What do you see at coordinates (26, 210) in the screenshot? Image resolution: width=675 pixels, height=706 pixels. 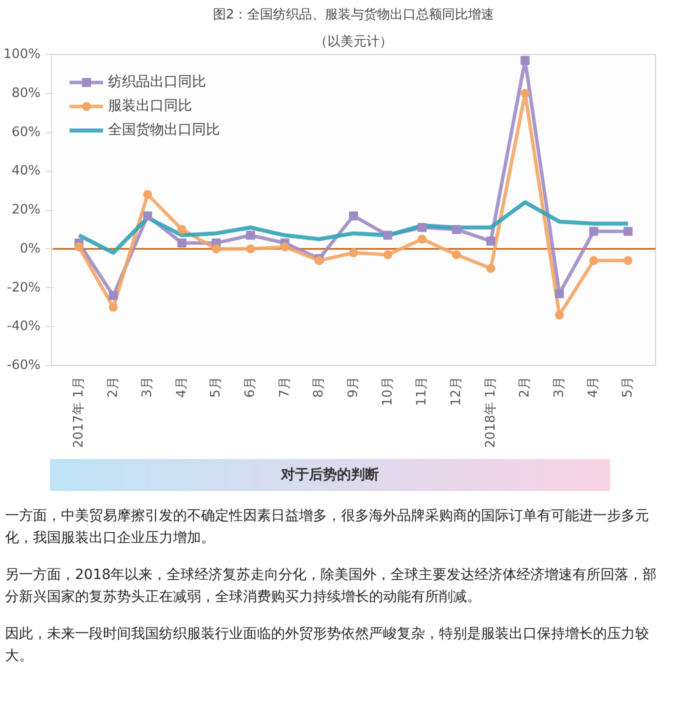 I see `y-tick-label: 20%` at bounding box center [26, 210].